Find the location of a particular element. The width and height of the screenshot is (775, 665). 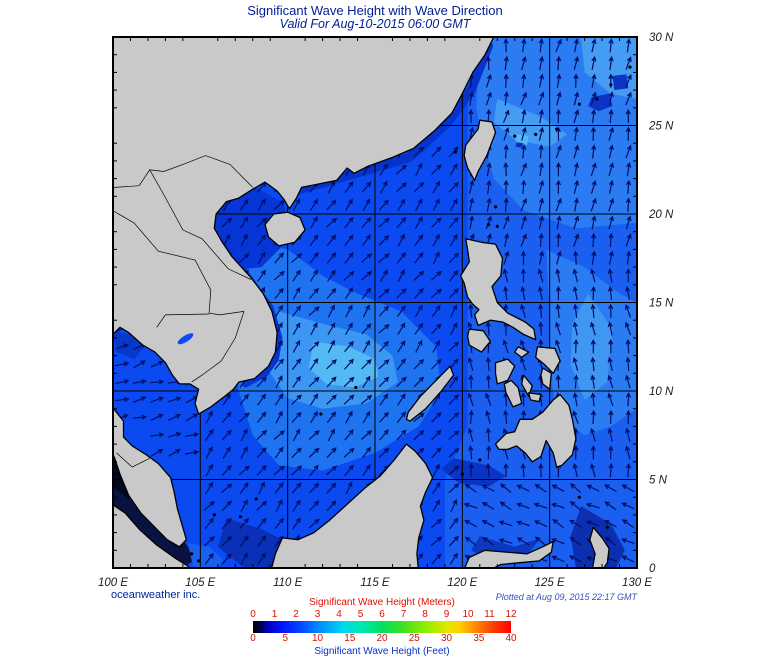

landmass-borneo is located at coordinates (352, 505).